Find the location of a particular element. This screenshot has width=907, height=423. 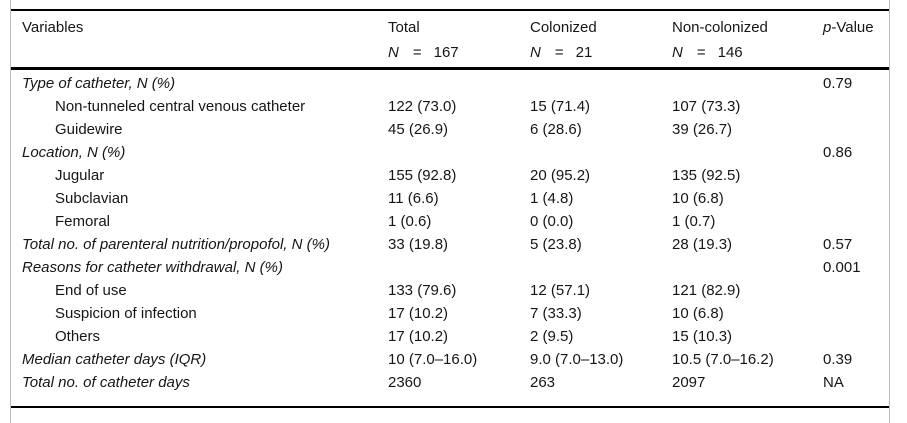

total-cell: 133 (79.6) is located at coordinates (422, 290).